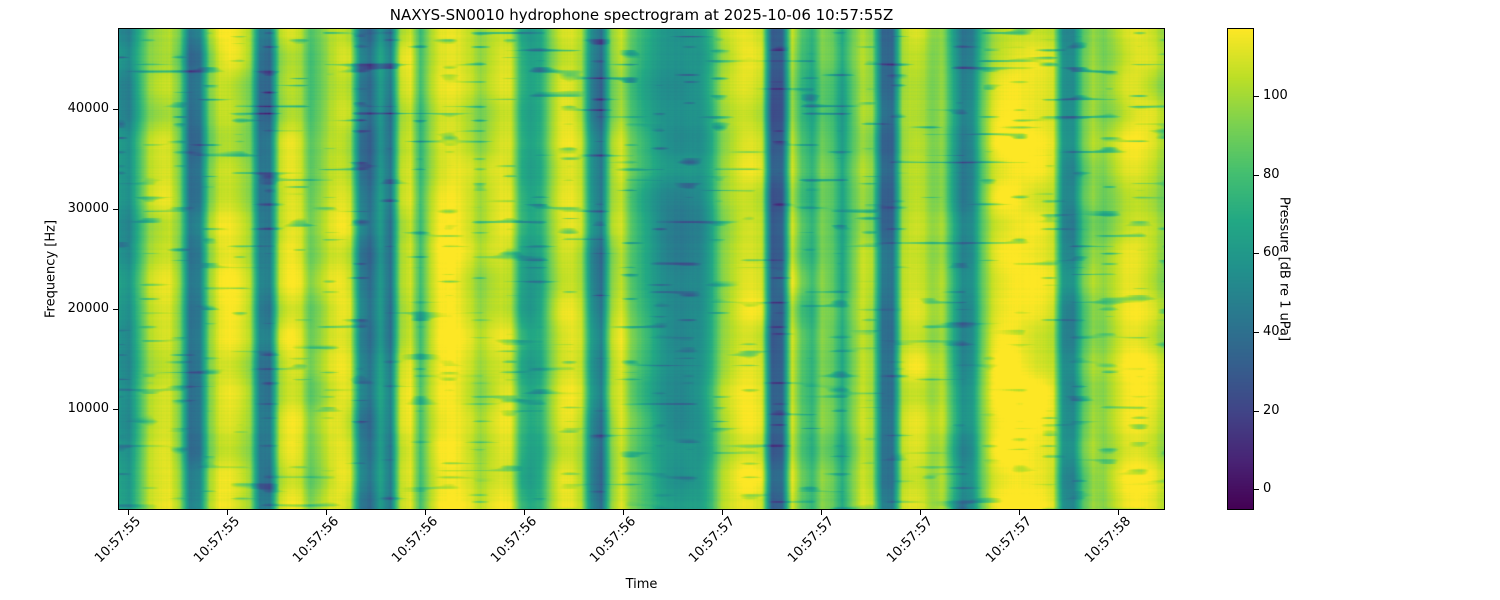 This screenshot has height=600, width=1500. Describe the element at coordinates (1275, 95) in the screenshot. I see `colorbar-tick-label: 100` at that location.